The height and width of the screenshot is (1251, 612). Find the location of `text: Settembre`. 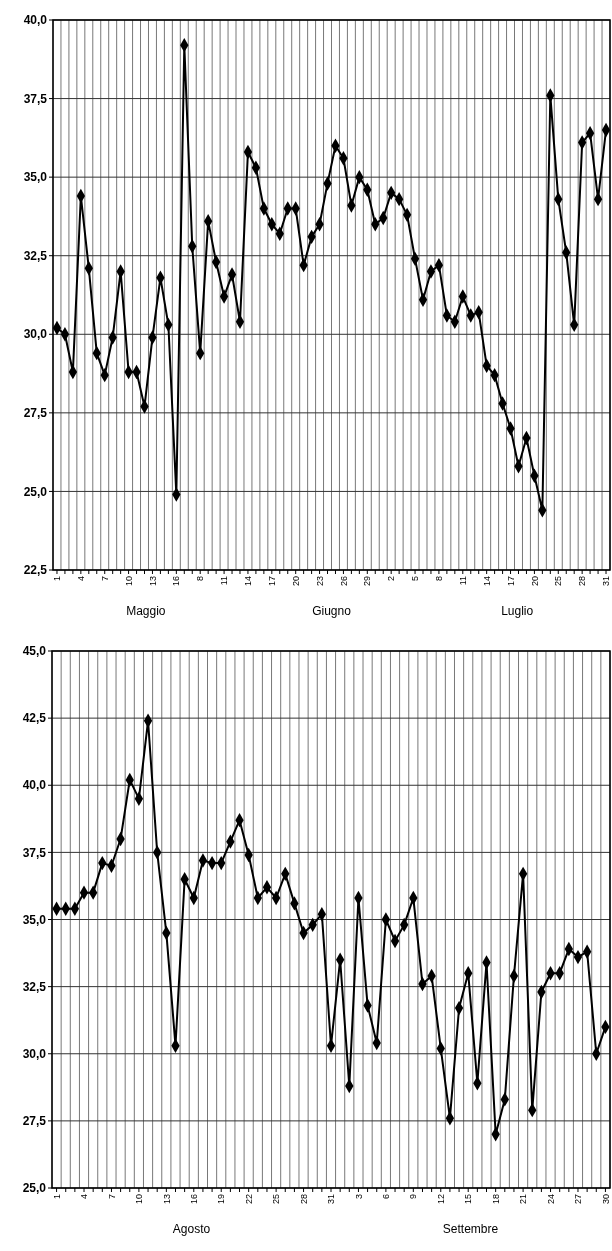

text: Settembre is located at coordinates (470, 1229).